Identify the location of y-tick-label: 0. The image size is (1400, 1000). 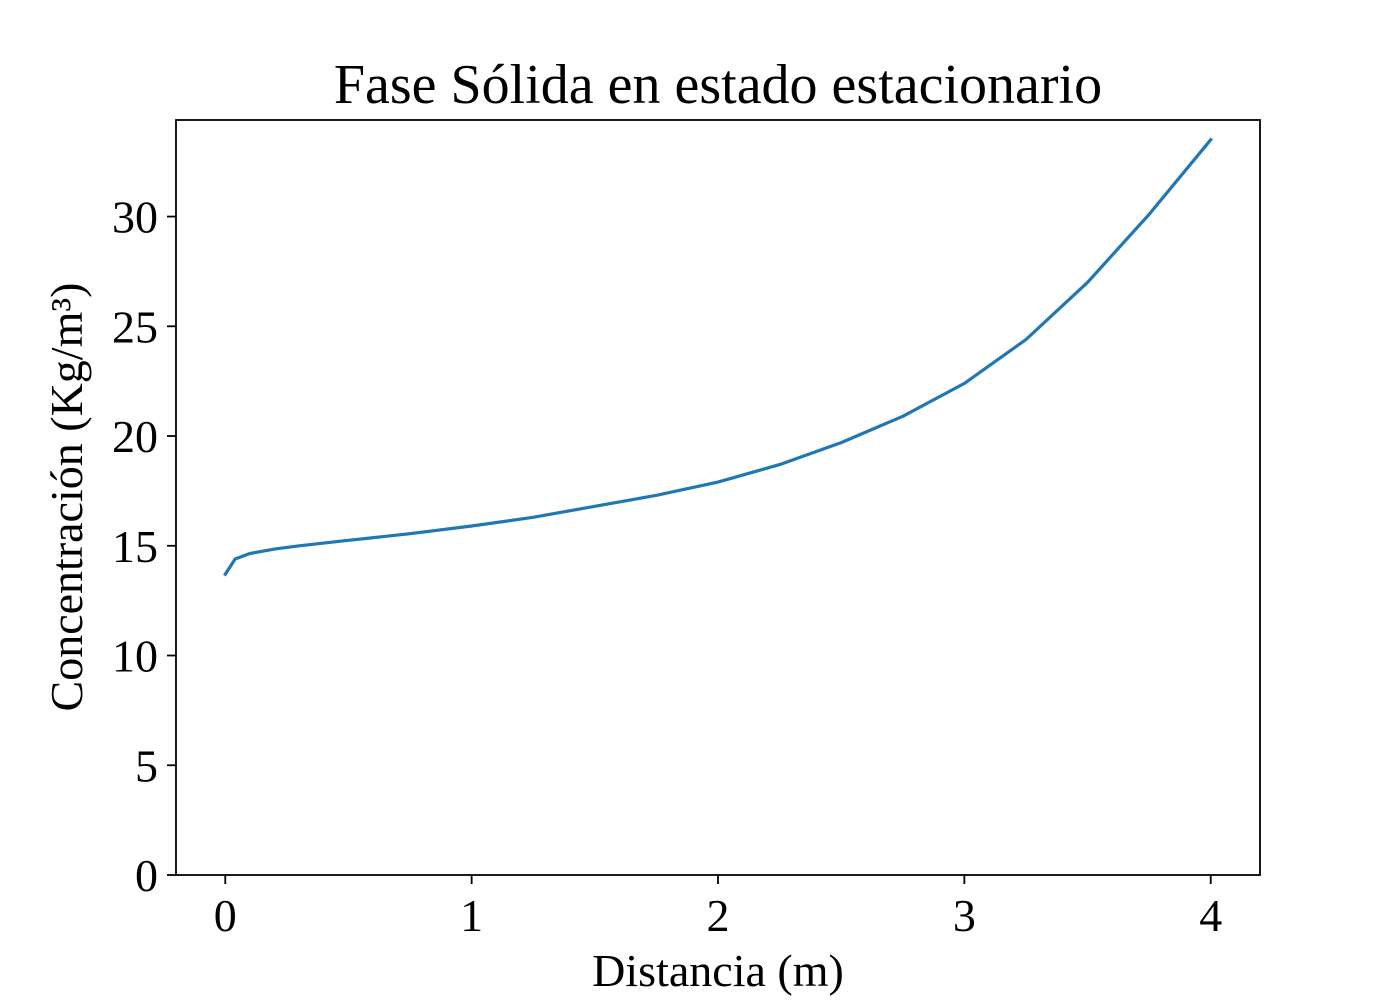
(146, 875).